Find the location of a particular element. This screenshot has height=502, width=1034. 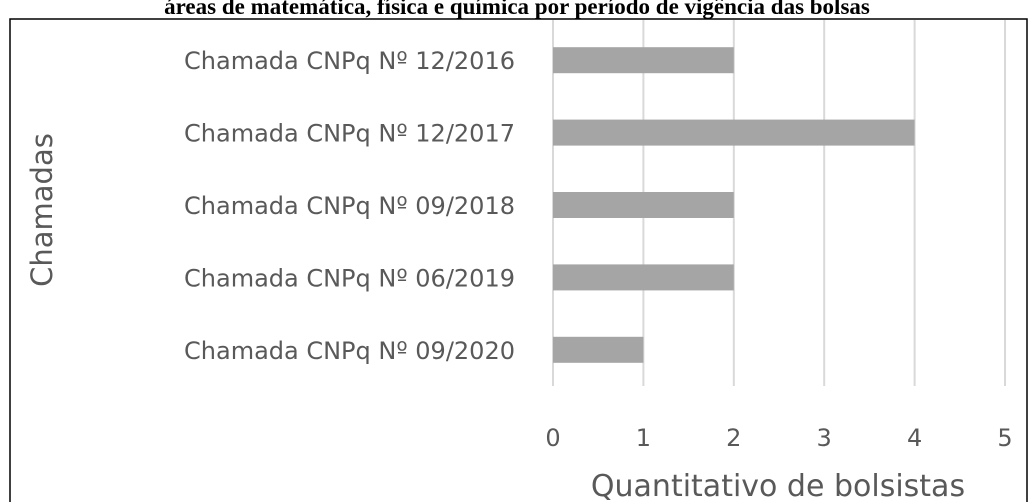

x-tick-label: 3 is located at coordinates (824, 438).